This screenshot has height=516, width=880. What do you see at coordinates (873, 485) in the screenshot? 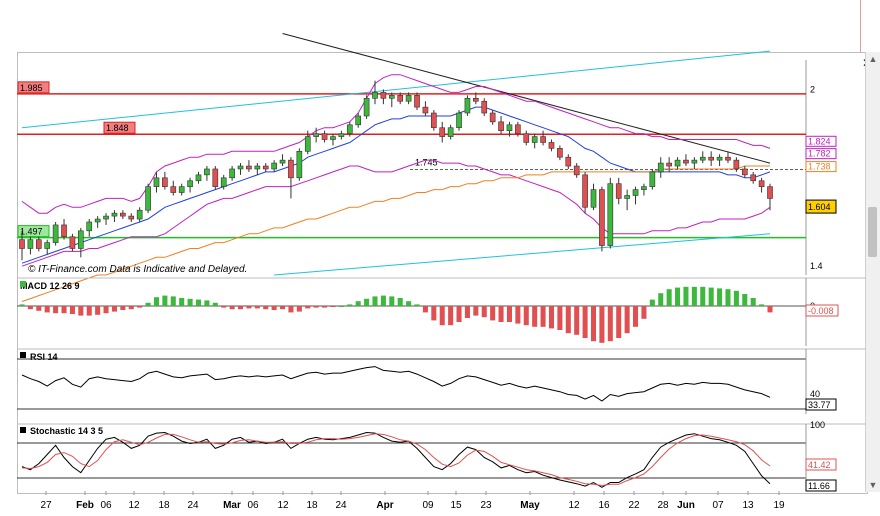
I see `scroll-down-icon: ▼` at bounding box center [873, 485].